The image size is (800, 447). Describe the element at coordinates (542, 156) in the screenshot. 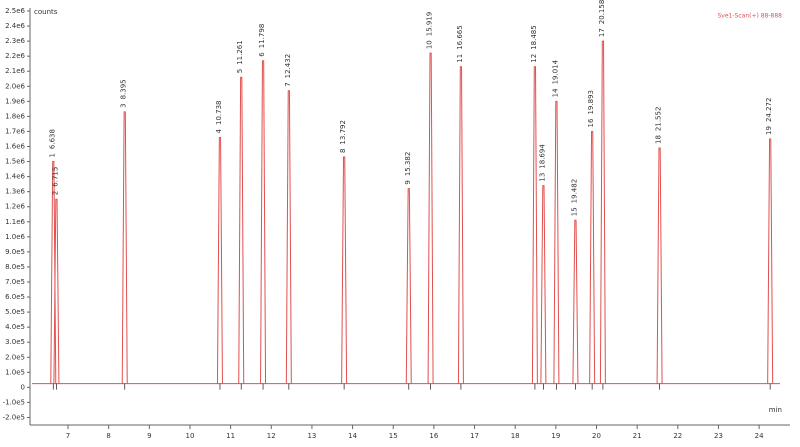

I see `peak-time: 18.694` at that location.